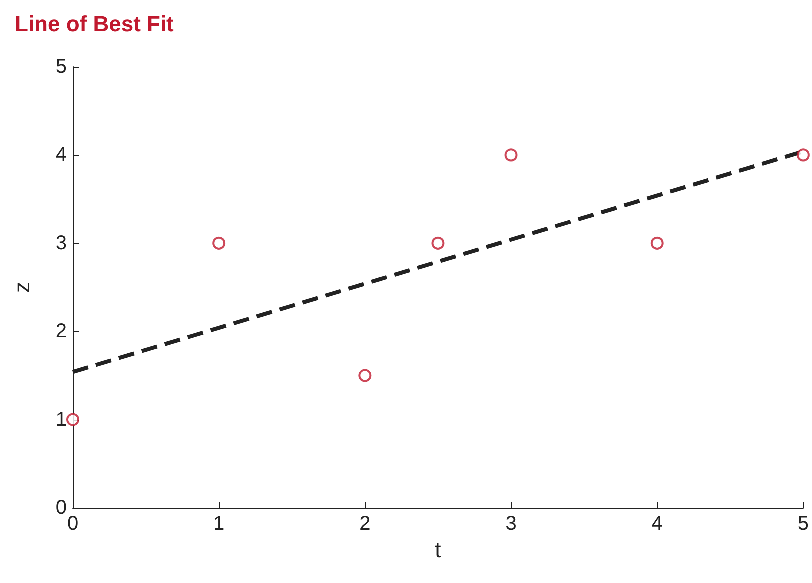 This screenshot has width=812, height=583. Describe the element at coordinates (95, 24) in the screenshot. I see `chart-title: Line of Best Fit` at that location.